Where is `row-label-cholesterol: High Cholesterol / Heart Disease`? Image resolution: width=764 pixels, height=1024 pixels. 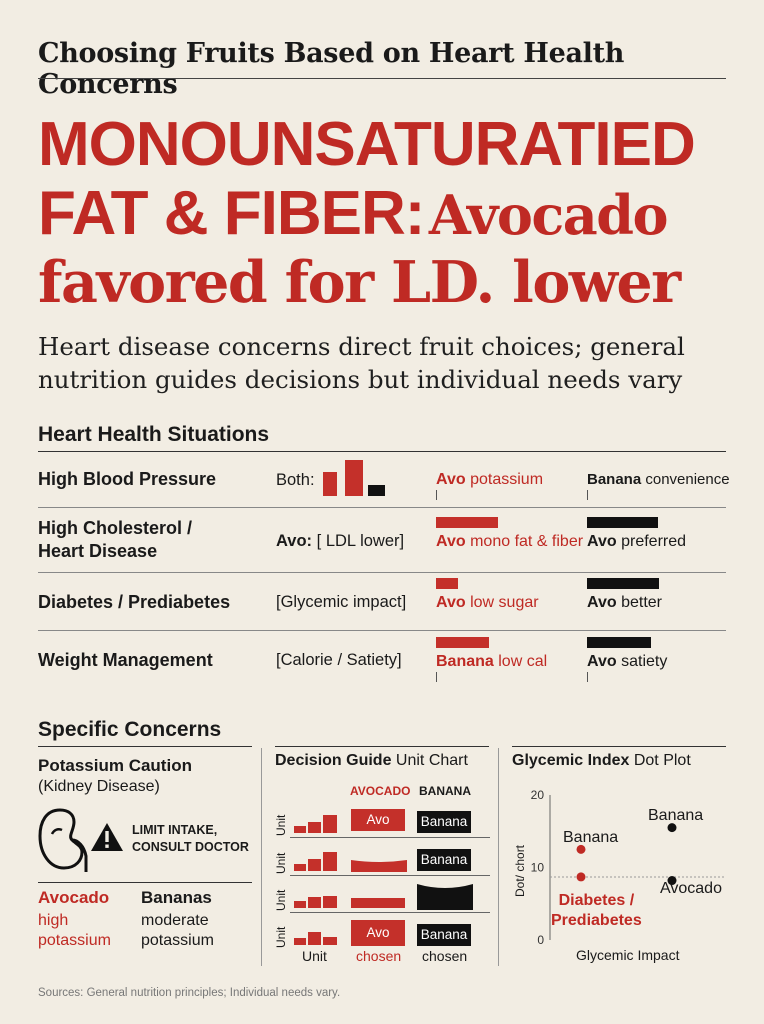 row-label-cholesterol: High Cholesterol / Heart Disease is located at coordinates (115, 539).